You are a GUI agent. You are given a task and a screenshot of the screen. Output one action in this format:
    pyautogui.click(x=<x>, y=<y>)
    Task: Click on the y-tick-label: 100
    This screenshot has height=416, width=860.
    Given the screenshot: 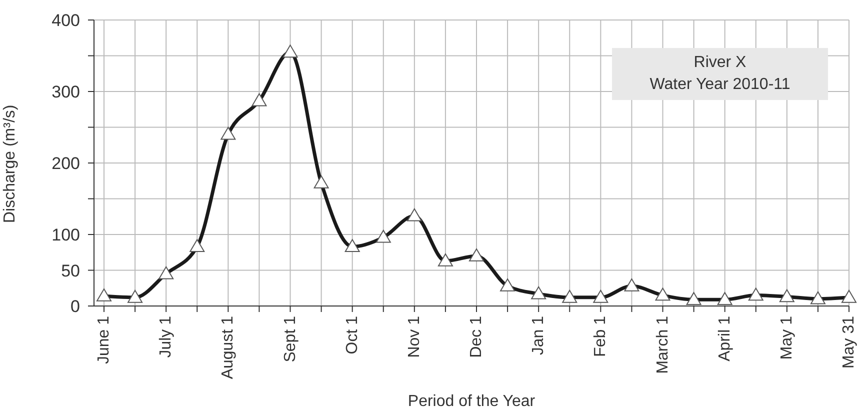 What is the action you would take?
    pyautogui.click(x=66, y=235)
    